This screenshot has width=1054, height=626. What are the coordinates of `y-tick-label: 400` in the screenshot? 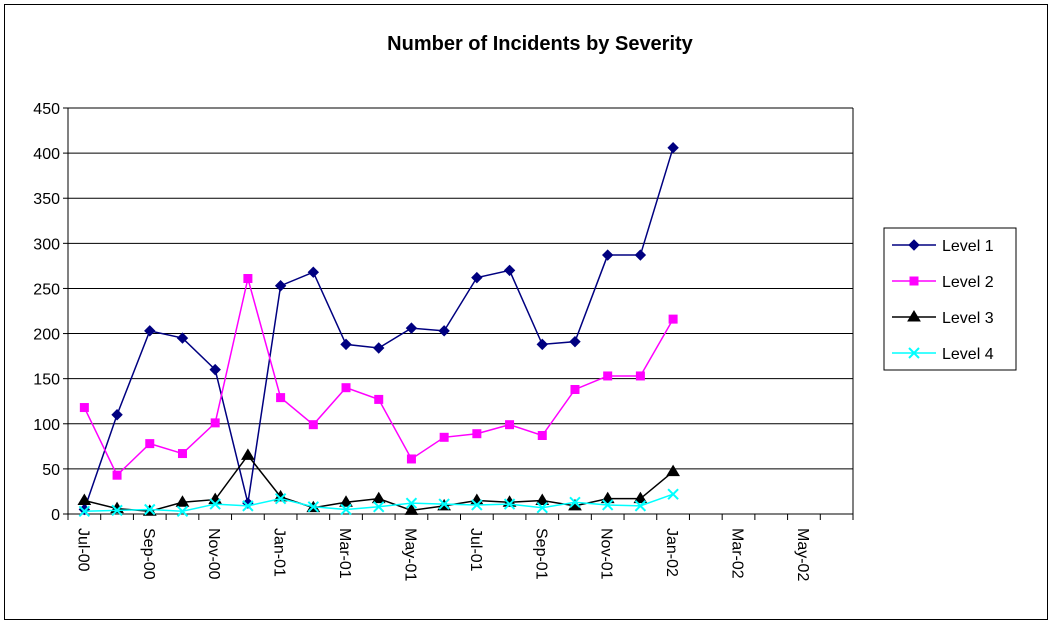 It's located at (46, 154).